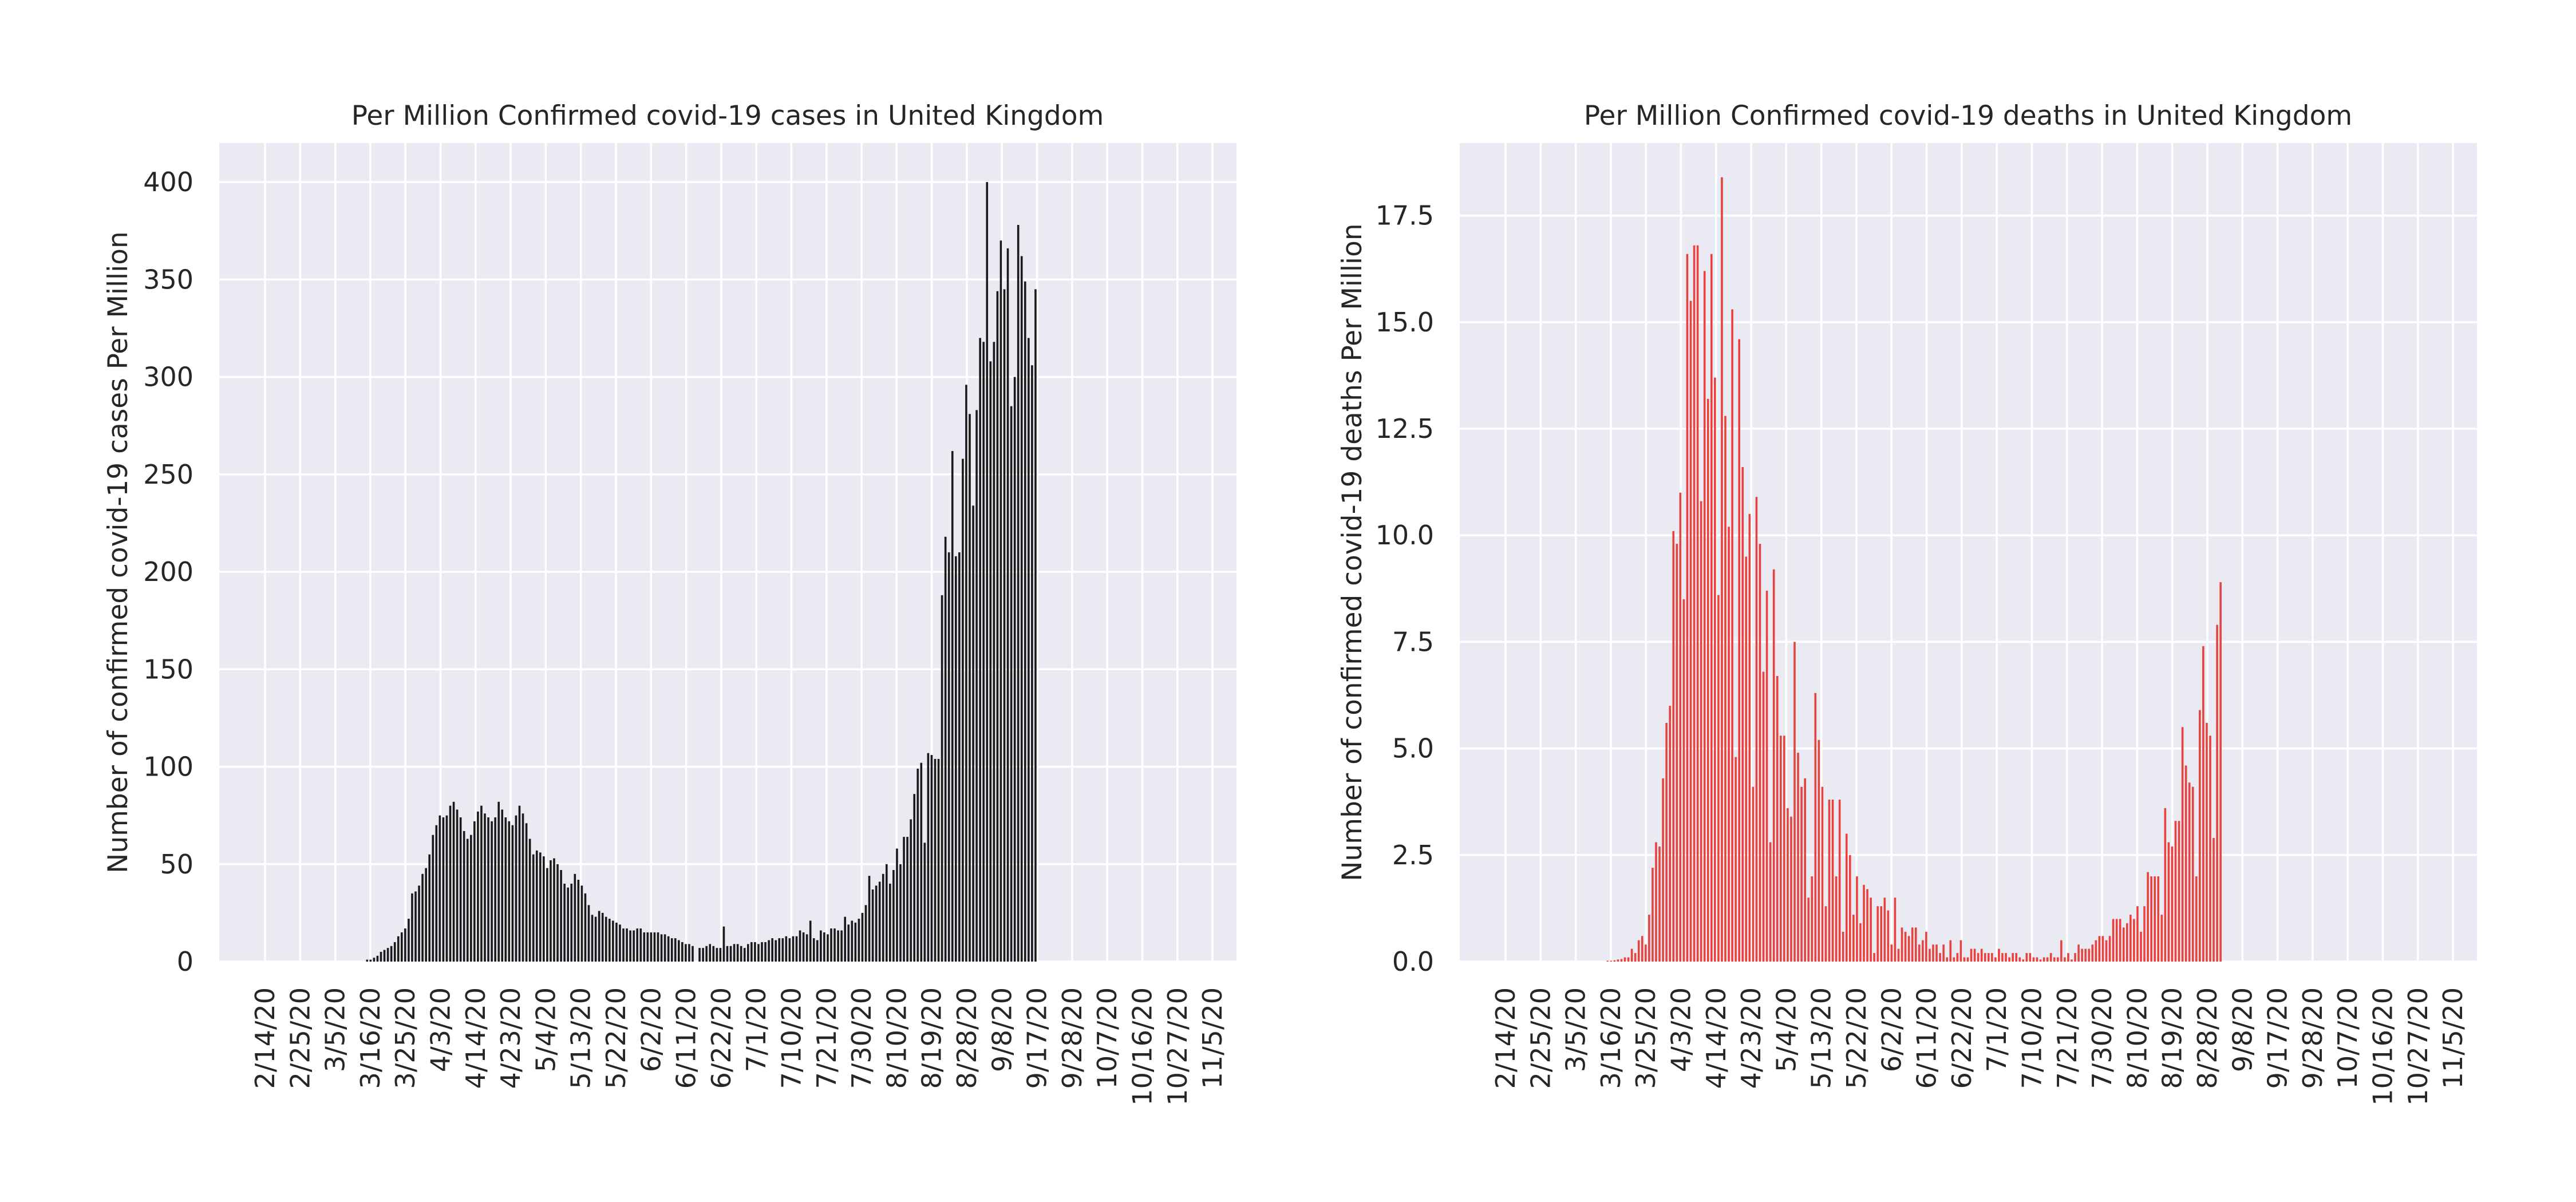 This screenshot has height=1202, width=2576. What do you see at coordinates (185, 962) in the screenshot?
I see `cases-y-tick-label: 0` at bounding box center [185, 962].